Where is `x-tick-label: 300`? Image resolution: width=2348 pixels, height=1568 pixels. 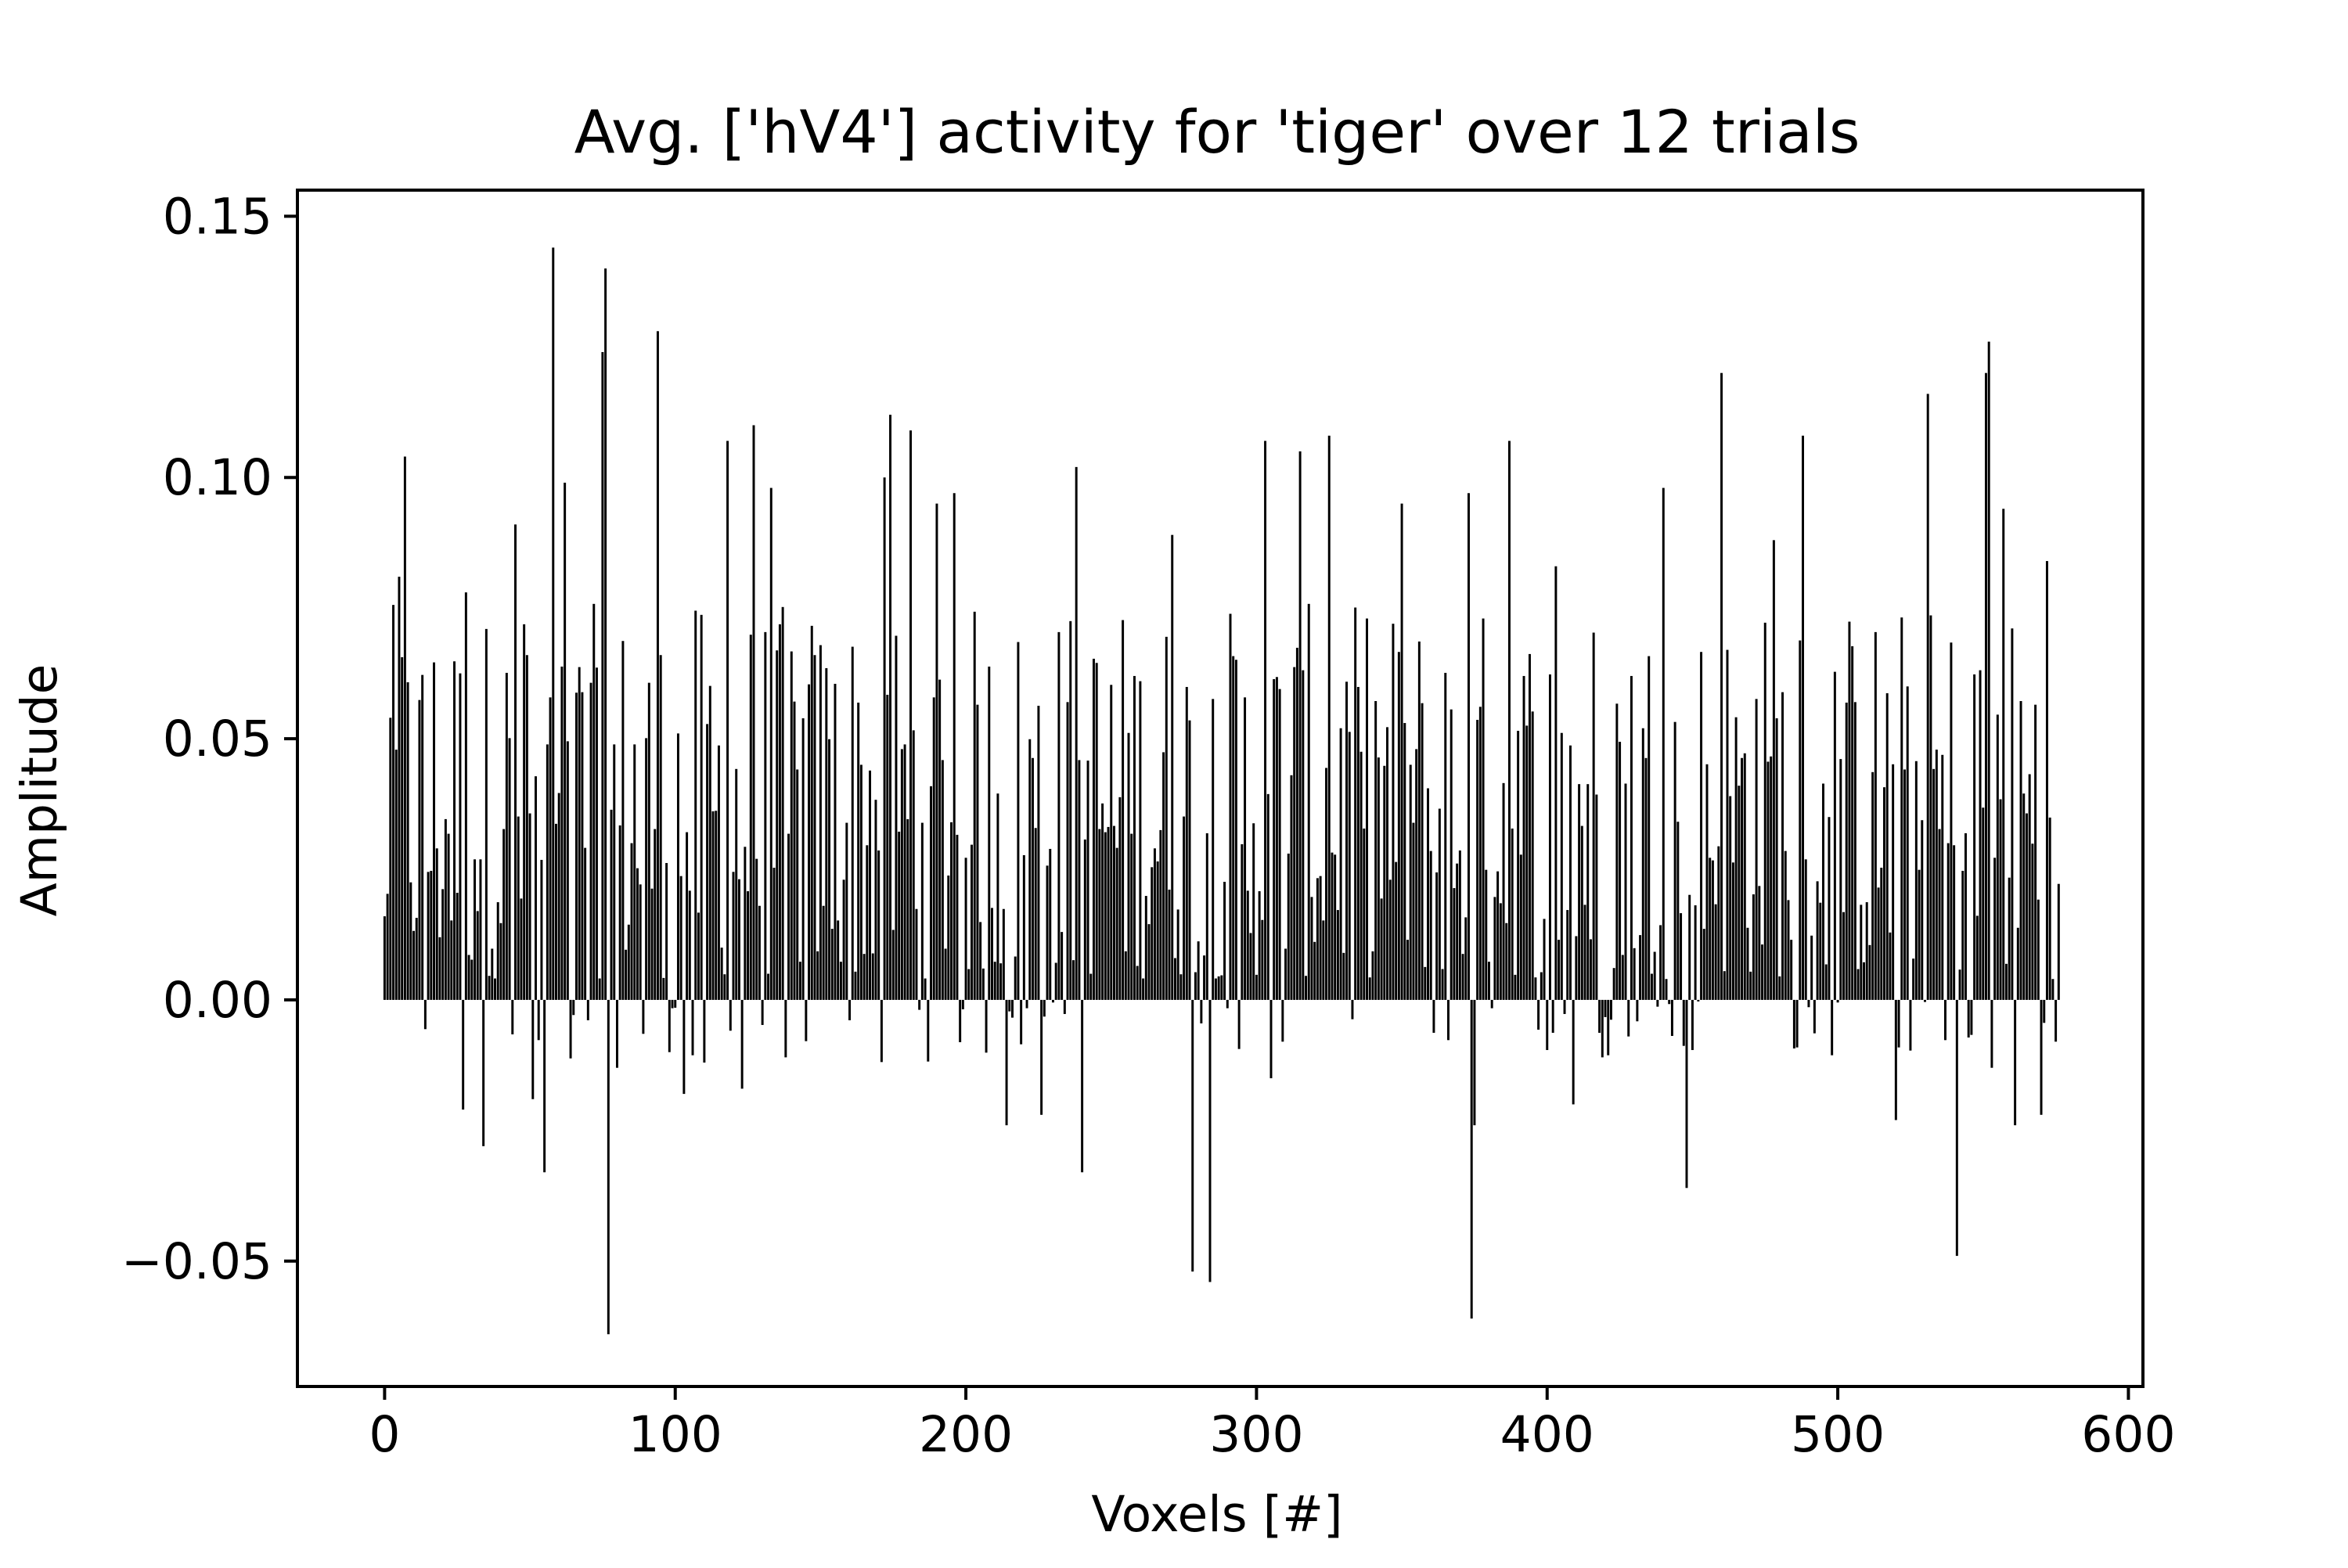 x-tick-label: 300 is located at coordinates (1256, 1434).